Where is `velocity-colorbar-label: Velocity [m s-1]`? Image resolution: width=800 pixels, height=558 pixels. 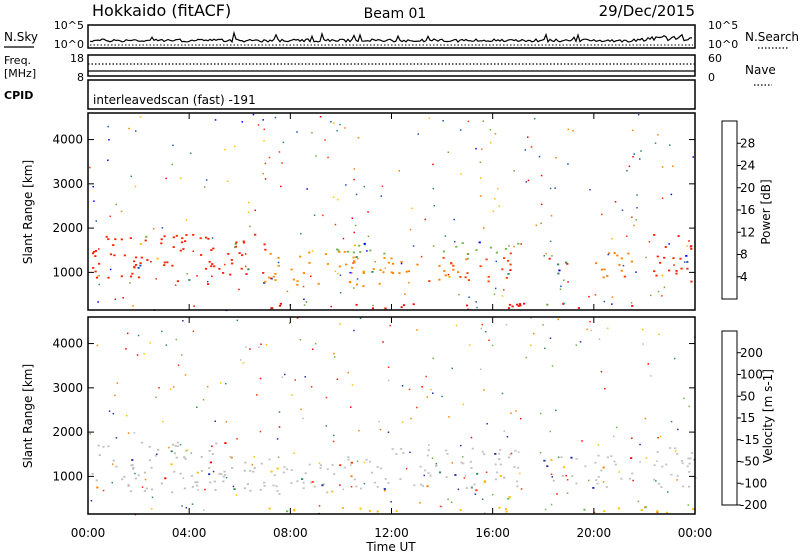
velocity-colorbar-label: Velocity [m s-1] is located at coordinates (768, 416).